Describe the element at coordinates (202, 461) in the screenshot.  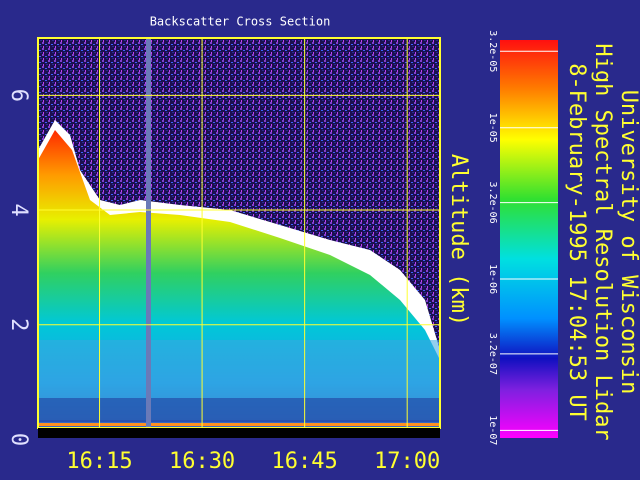
I see `x-tick-label: 16:30` at that location.